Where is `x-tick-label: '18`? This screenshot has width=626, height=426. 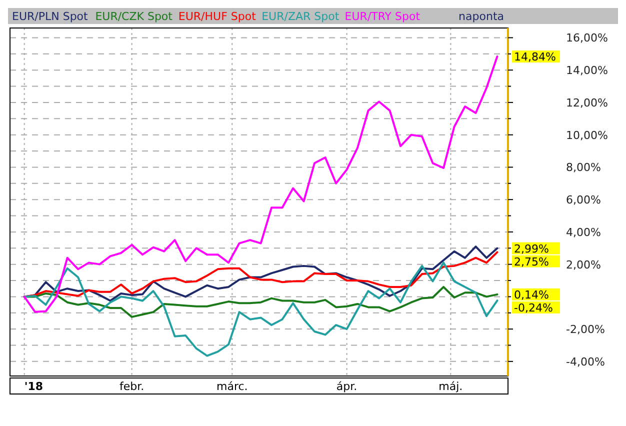 x-tick-label: '18 is located at coordinates (34, 386).